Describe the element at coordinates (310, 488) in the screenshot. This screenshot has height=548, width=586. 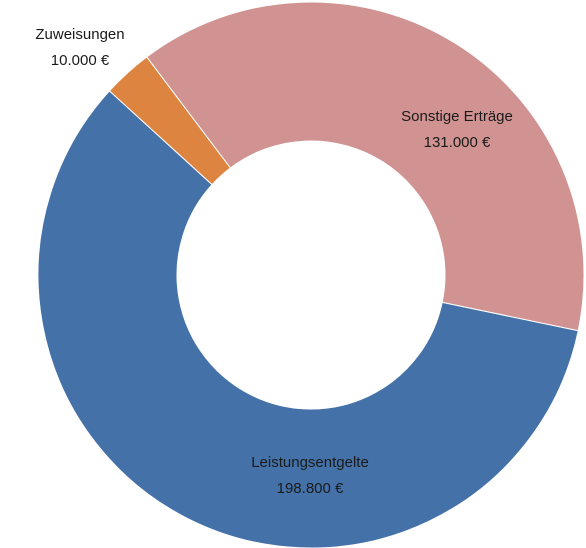
I see `value-label: 198.800 €` at that location.